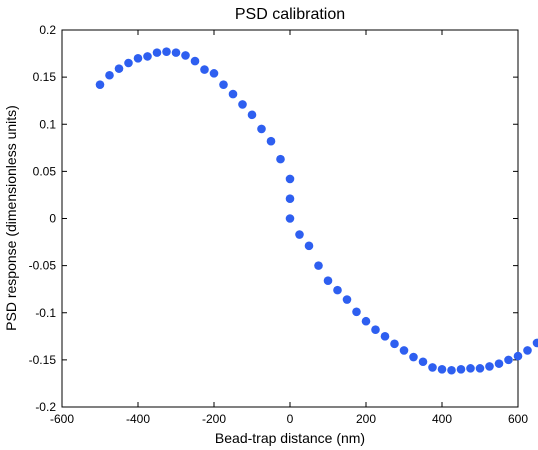 The image size is (538, 450). I want to click on y-tick-label: -0.15, so click(43, 360).